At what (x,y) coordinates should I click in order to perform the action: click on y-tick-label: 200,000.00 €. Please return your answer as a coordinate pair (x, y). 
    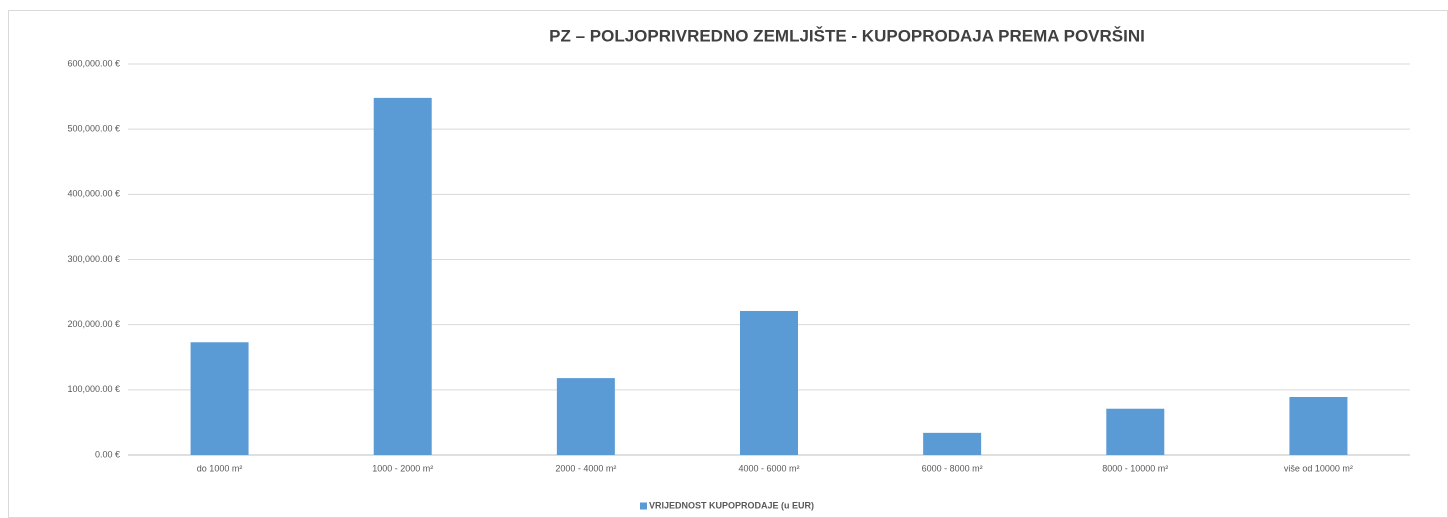
    Looking at the image, I should click on (93, 324).